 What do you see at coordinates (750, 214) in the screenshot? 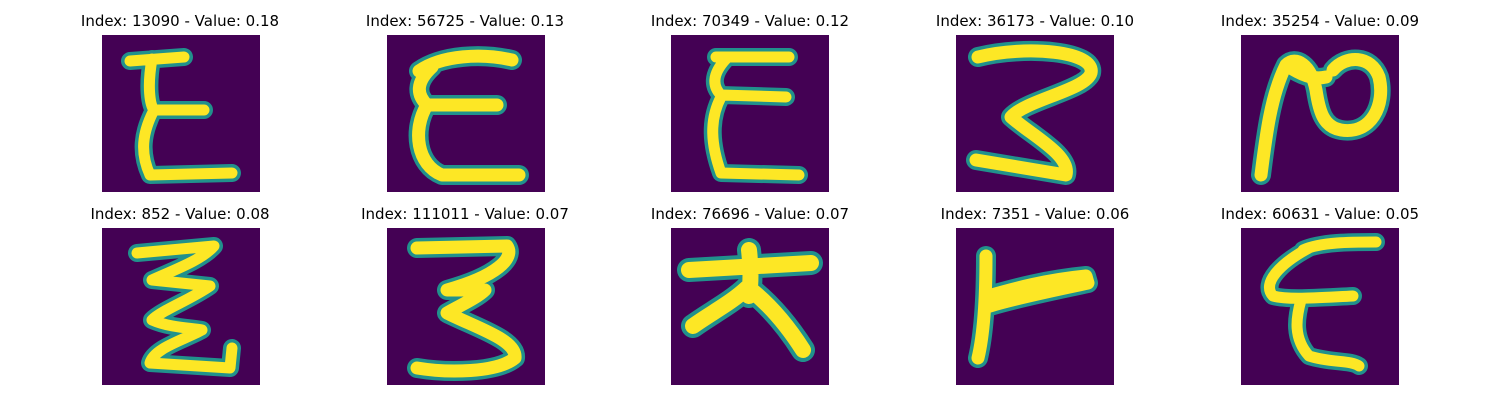
I see `panel-title: Index: 76696 - Value: 0.07` at bounding box center [750, 214].